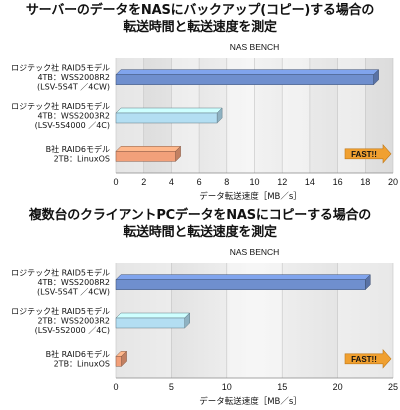  What do you see at coordinates (282, 387) in the screenshot?
I see `x-tick-label: 15` at bounding box center [282, 387].